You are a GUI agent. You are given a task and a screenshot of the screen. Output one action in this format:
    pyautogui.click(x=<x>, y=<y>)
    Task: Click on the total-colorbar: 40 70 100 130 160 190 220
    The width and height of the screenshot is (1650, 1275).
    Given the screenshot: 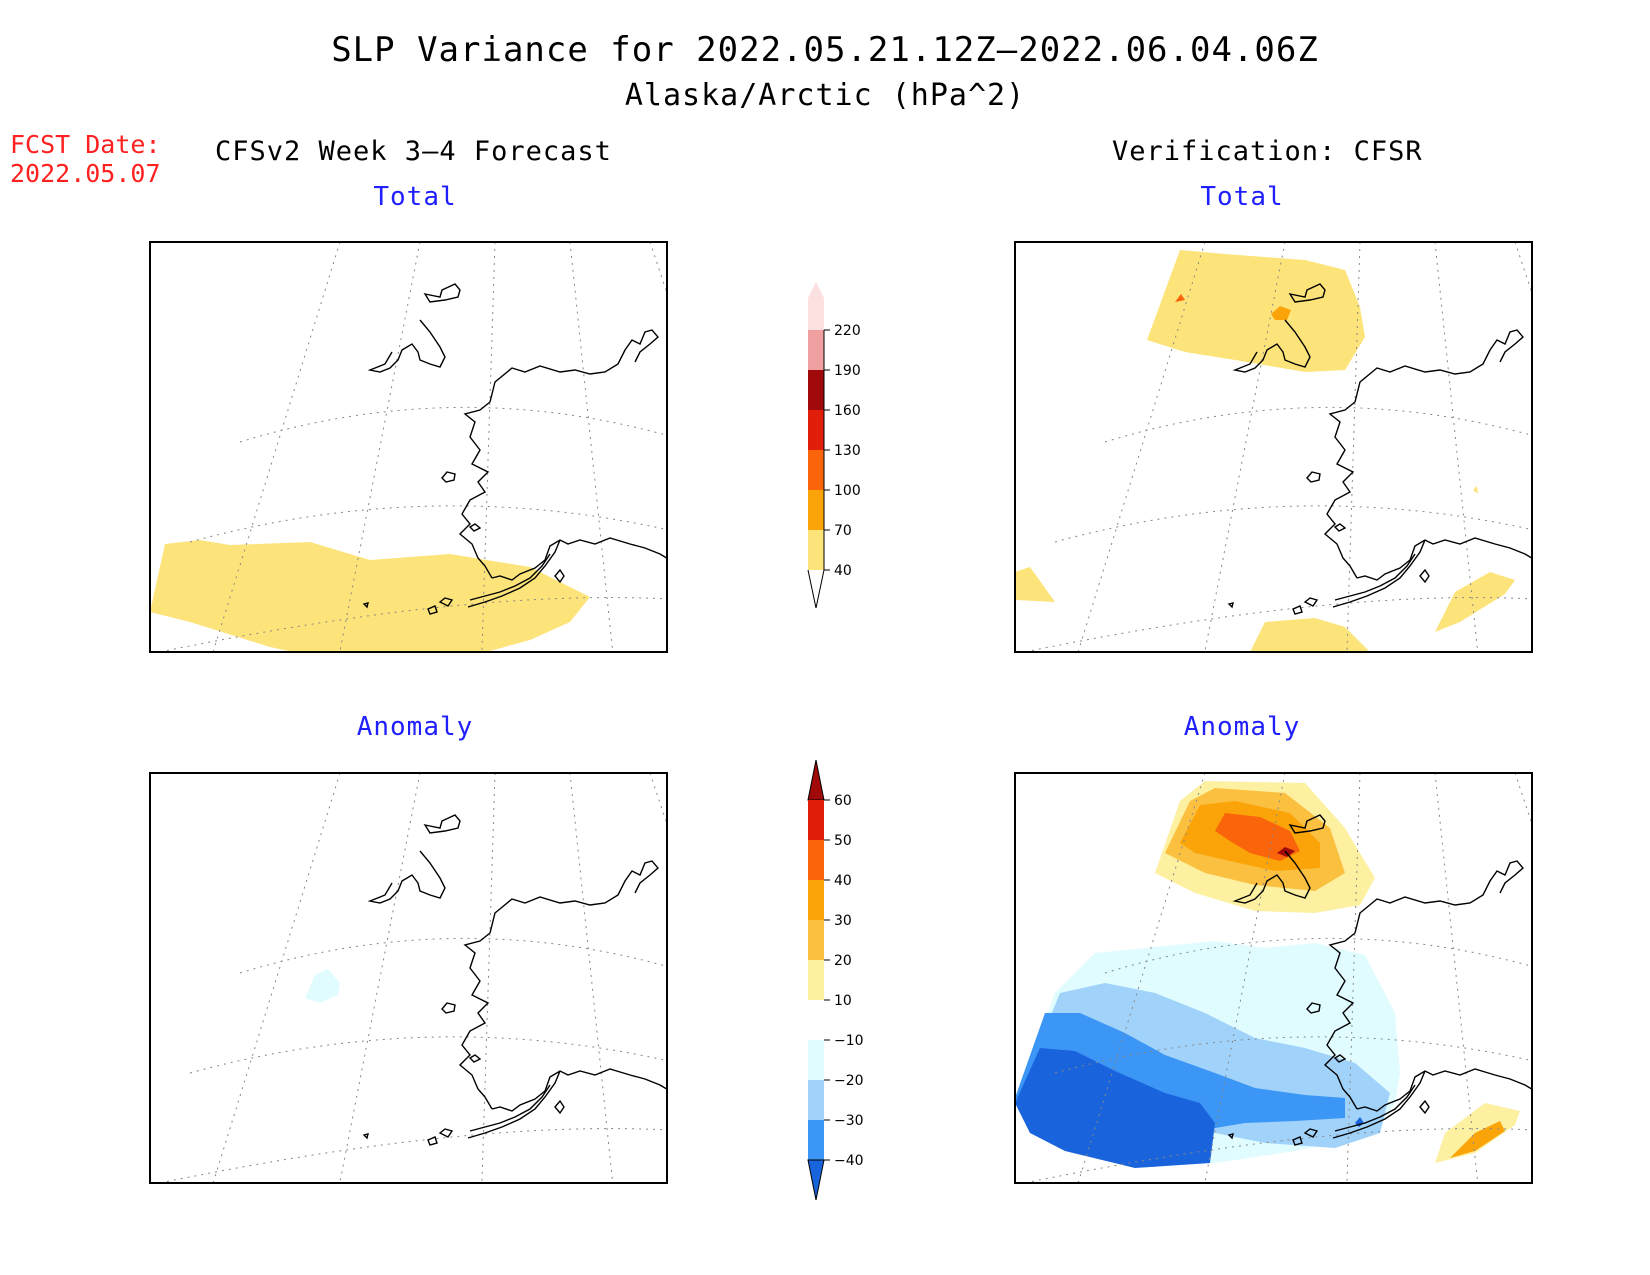 What is the action you would take?
    pyautogui.click(x=834, y=445)
    